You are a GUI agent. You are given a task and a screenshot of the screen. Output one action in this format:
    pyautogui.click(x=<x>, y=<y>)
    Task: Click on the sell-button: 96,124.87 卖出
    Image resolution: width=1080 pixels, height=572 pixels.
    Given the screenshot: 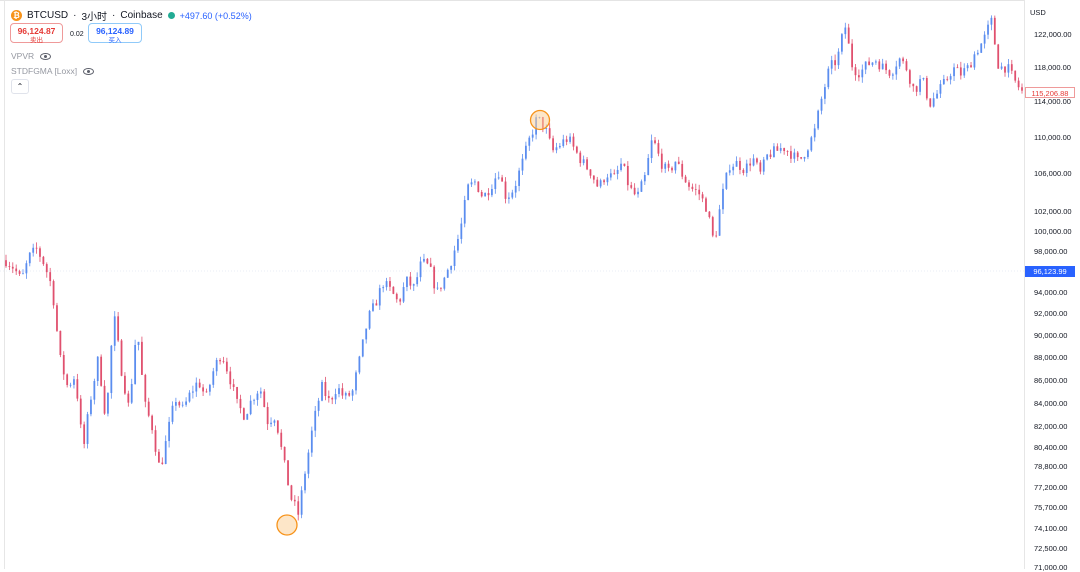 What is the action you would take?
    pyautogui.click(x=36, y=33)
    